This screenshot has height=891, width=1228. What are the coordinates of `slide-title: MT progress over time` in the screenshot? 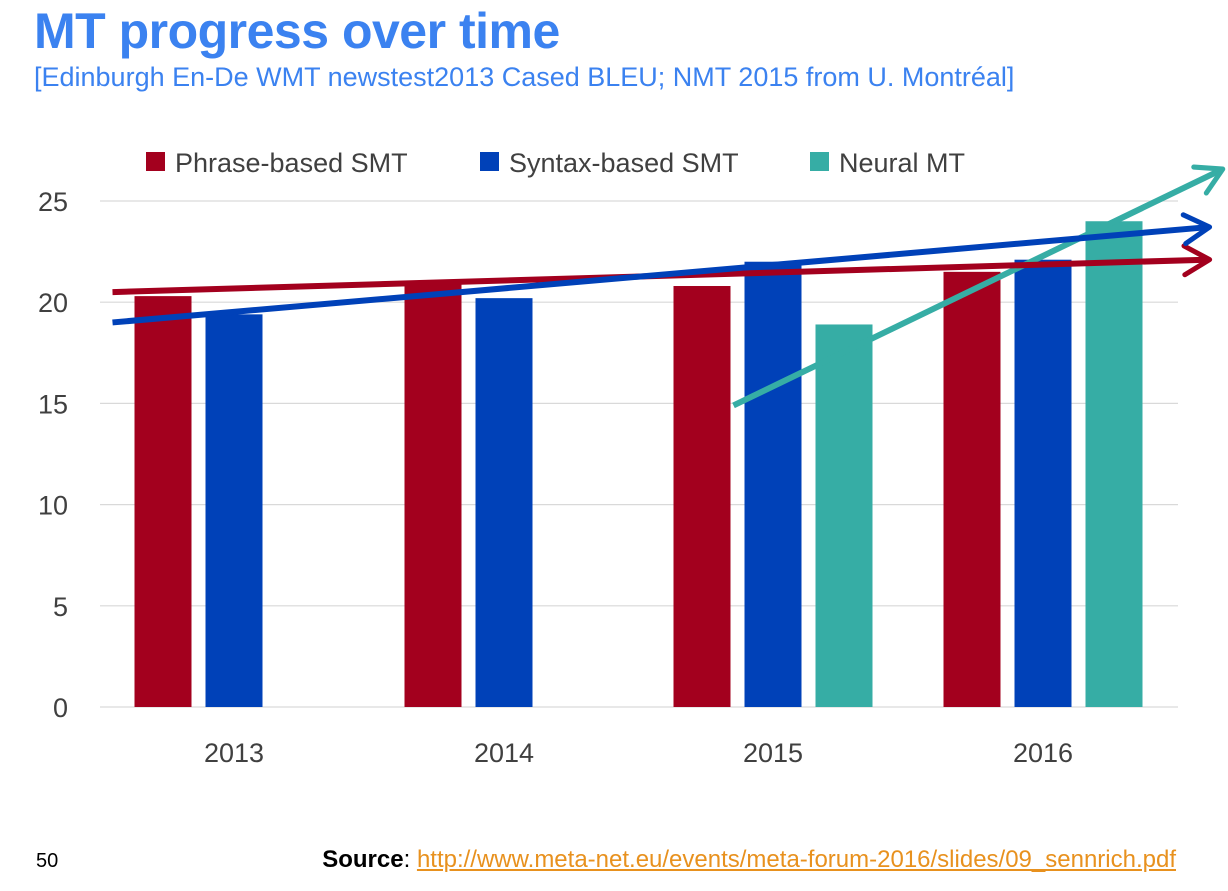 It's located at (297, 31).